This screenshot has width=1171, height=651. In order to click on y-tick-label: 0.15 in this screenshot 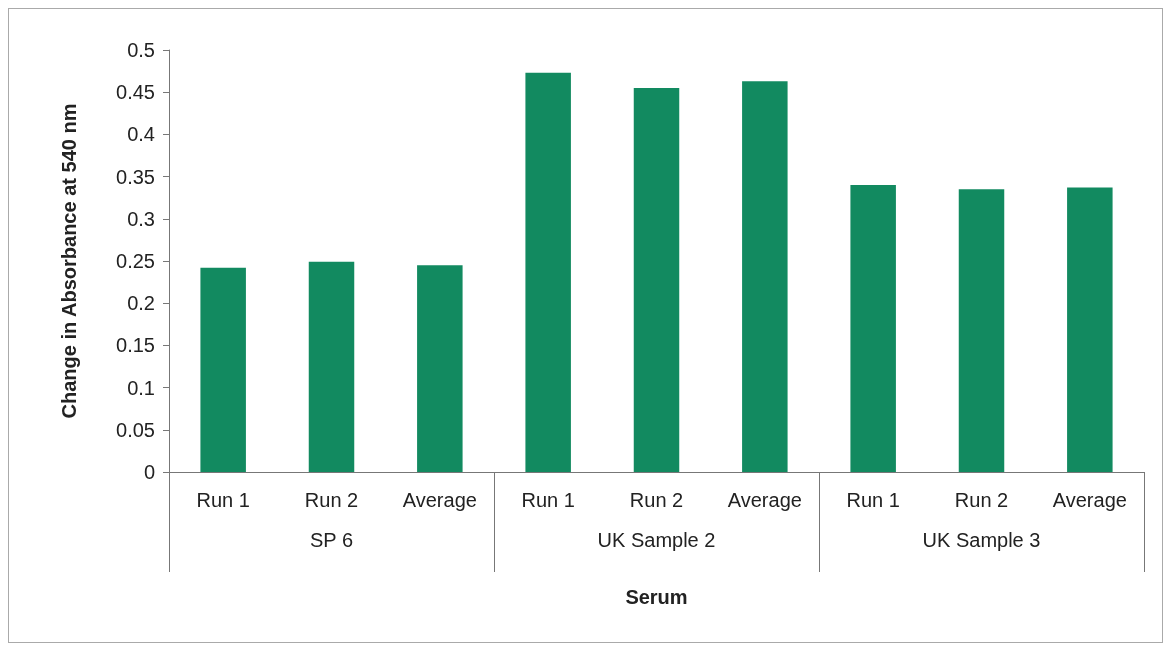, I will do `click(135, 345)`.